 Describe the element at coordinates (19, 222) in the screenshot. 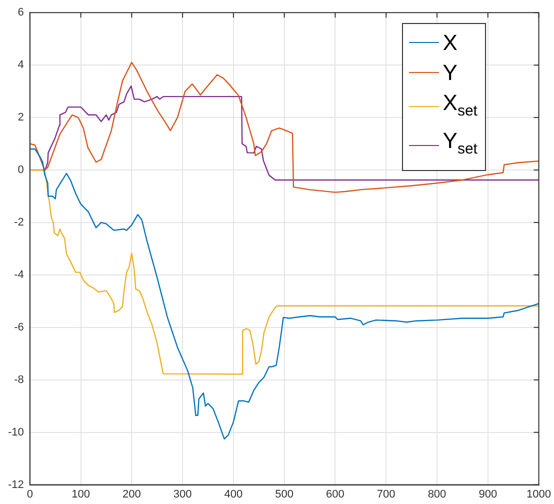

I see `y-tick-label: -2` at that location.